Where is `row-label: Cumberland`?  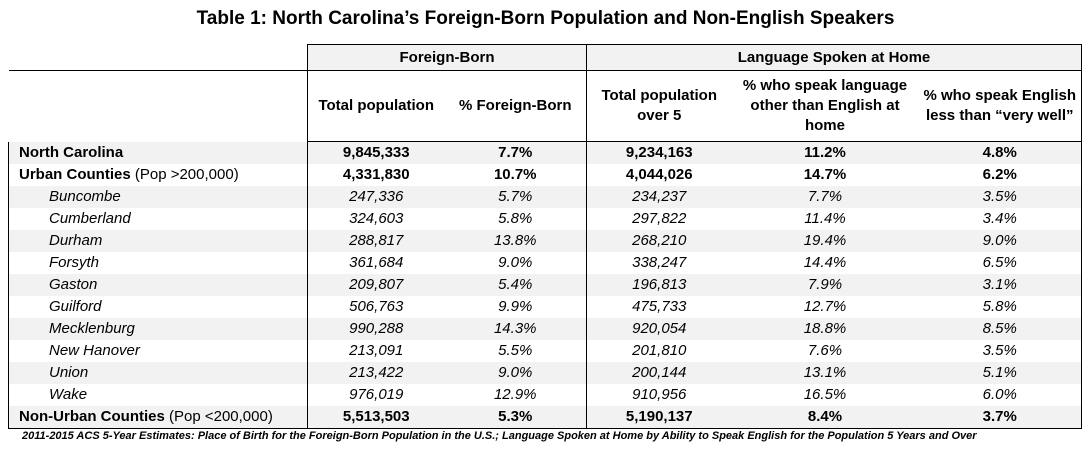 row-label: Cumberland is located at coordinates (158, 219).